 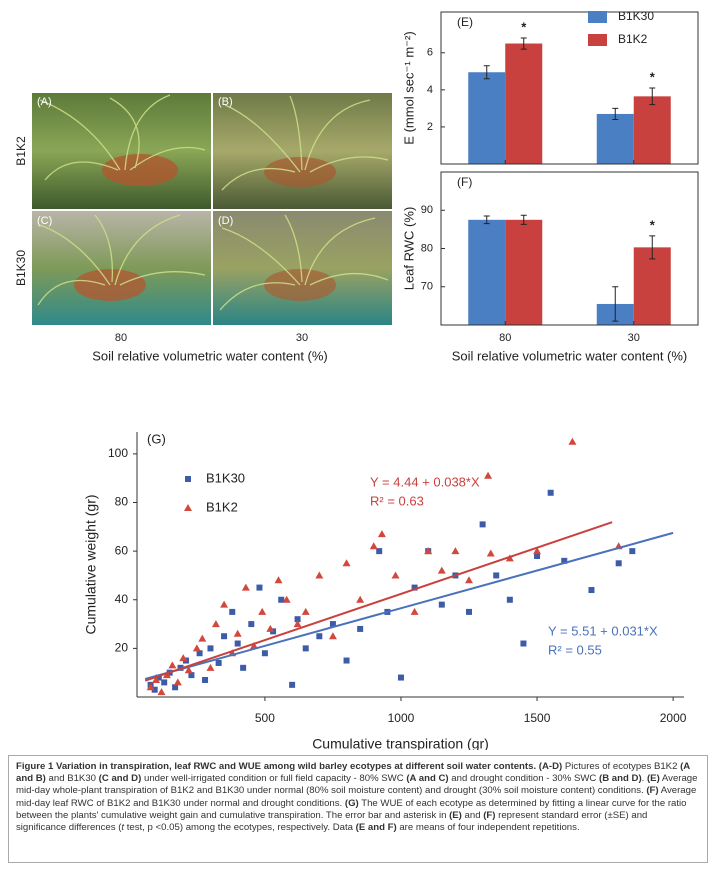 What do you see at coordinates (408, 249) in the screenshot?
I see `y-axis-label: Leaf RWC (%)` at bounding box center [408, 249].